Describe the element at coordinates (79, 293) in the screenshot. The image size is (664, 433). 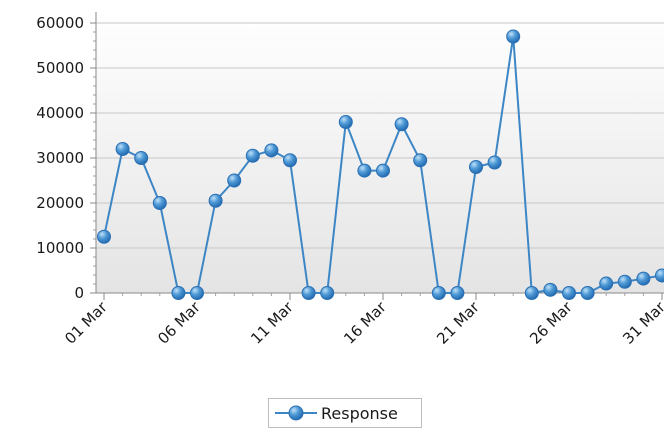
I see `y-tick-label: 0` at that location.